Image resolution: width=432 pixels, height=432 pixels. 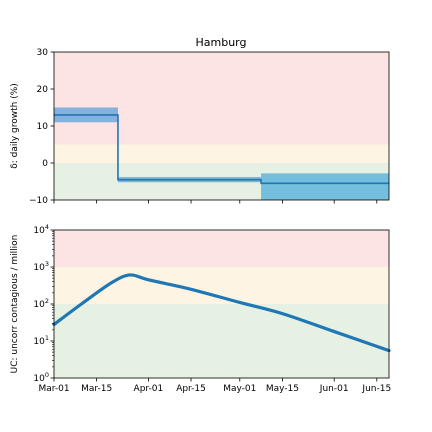 I want to click on xtick-label-1: Mar-15, so click(x=96, y=389).